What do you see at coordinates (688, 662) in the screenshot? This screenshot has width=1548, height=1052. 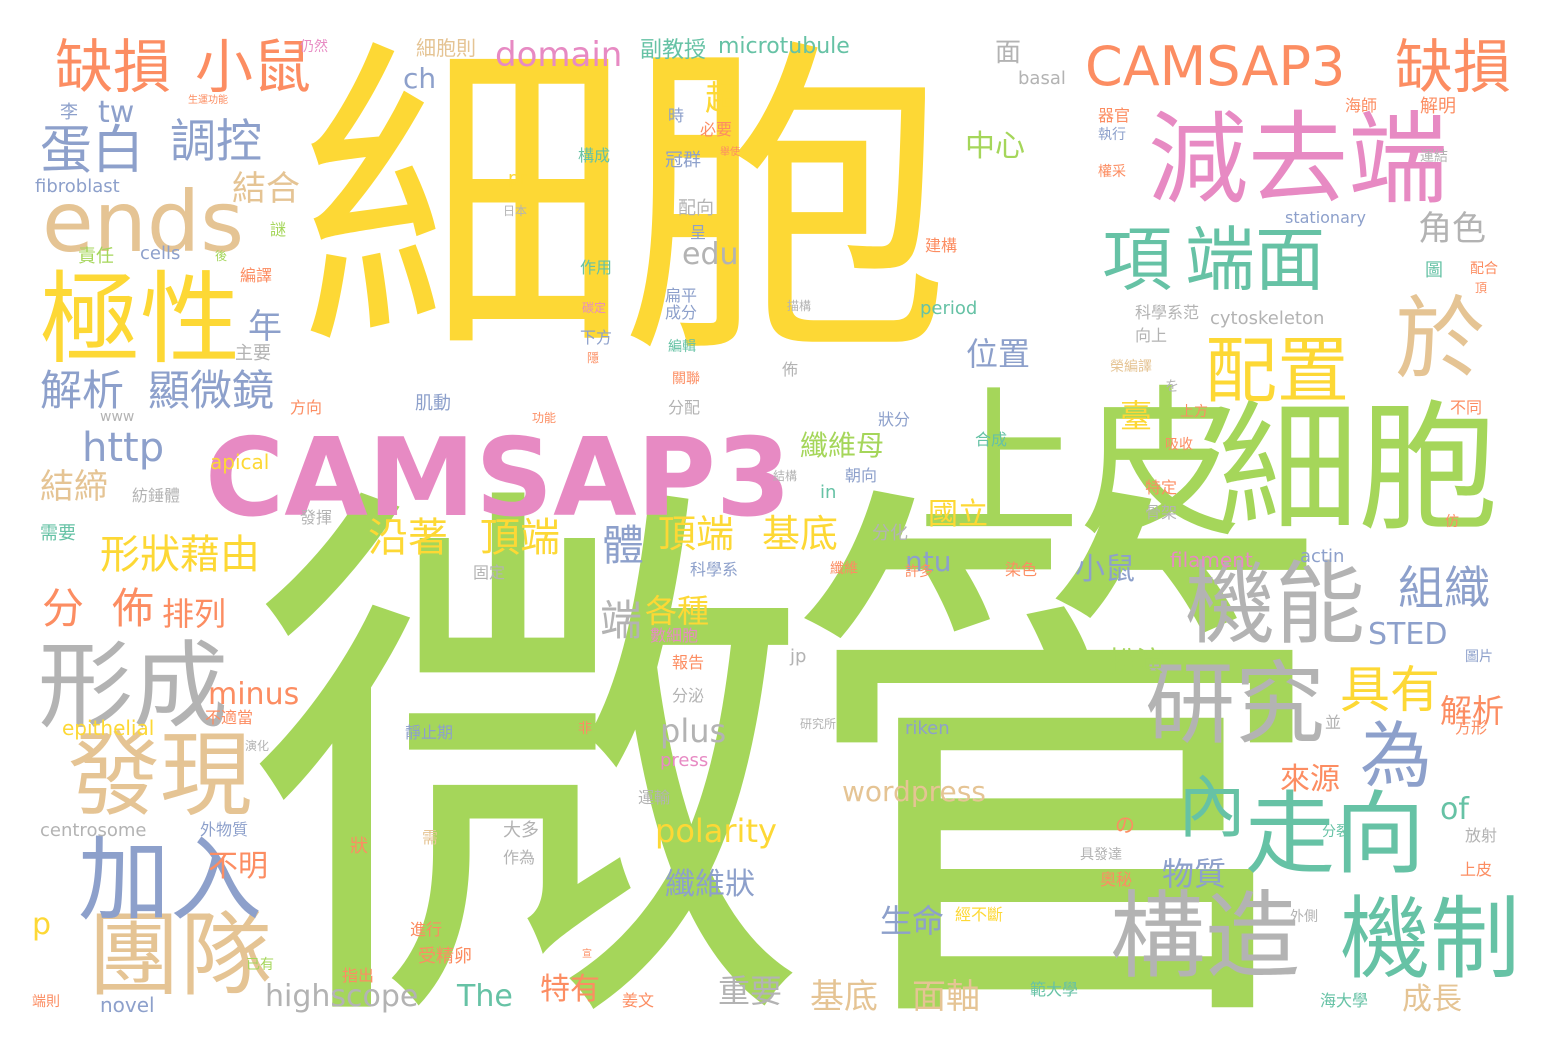 I see `word-baogao: 報告` at bounding box center [688, 662].